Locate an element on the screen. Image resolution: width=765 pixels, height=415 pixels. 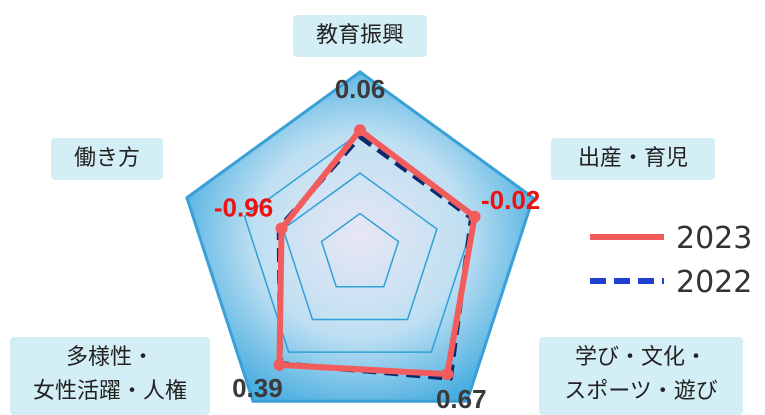
value-label-3: 0.39 is located at coordinates (257, 388).